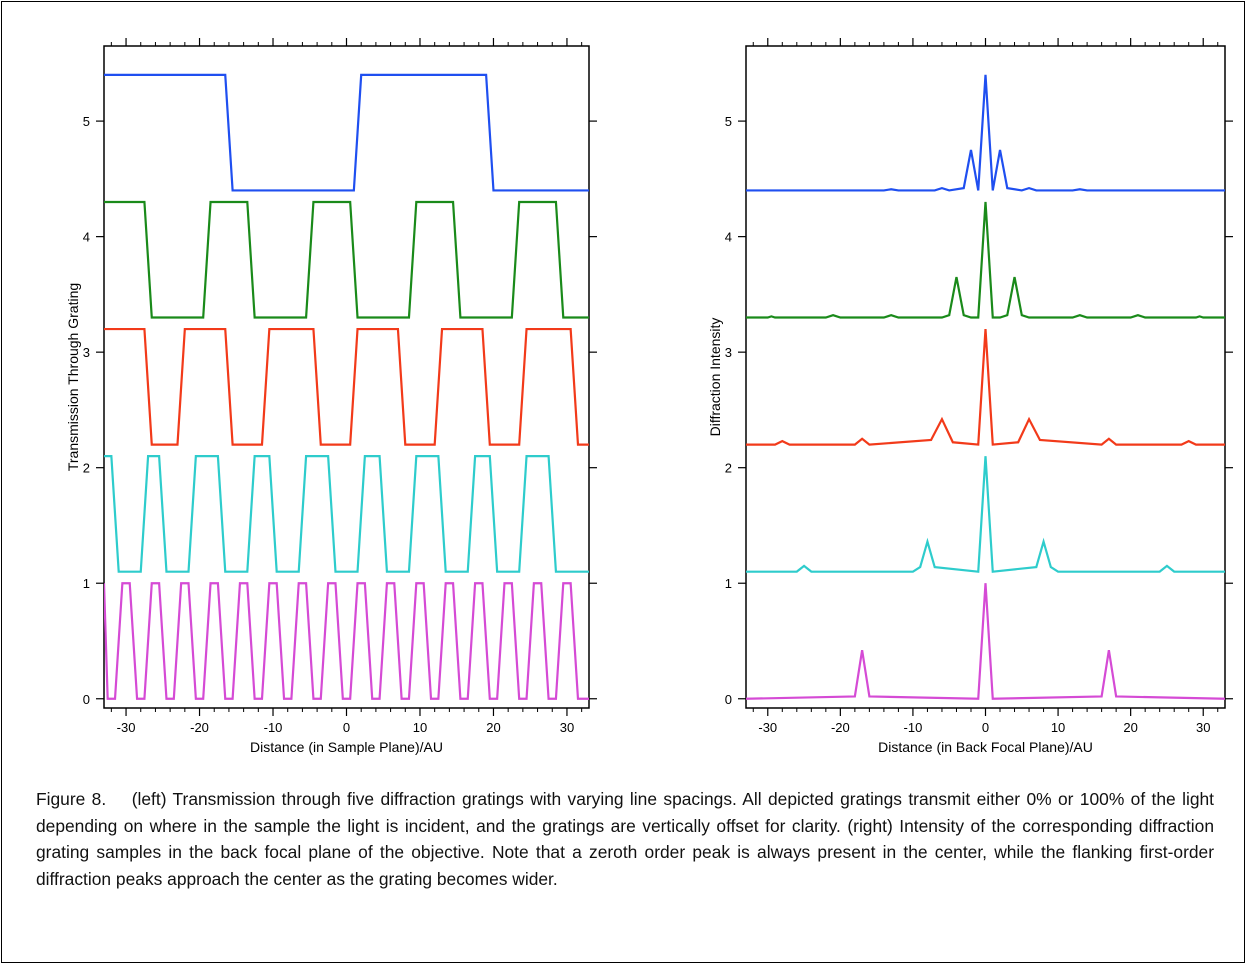  Describe the element at coordinates (728, 237) in the screenshot. I see `right-ytick-label: 4` at that location.